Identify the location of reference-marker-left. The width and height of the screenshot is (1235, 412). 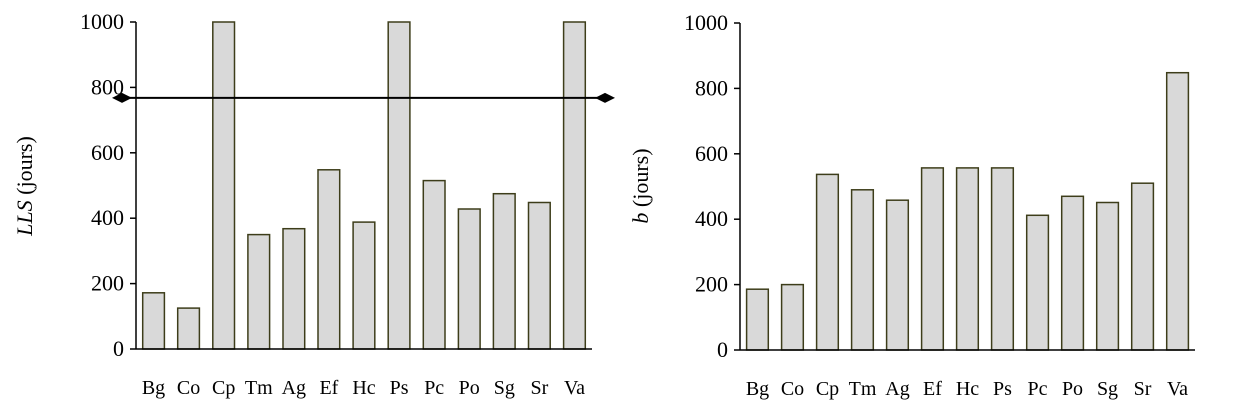
(122, 97).